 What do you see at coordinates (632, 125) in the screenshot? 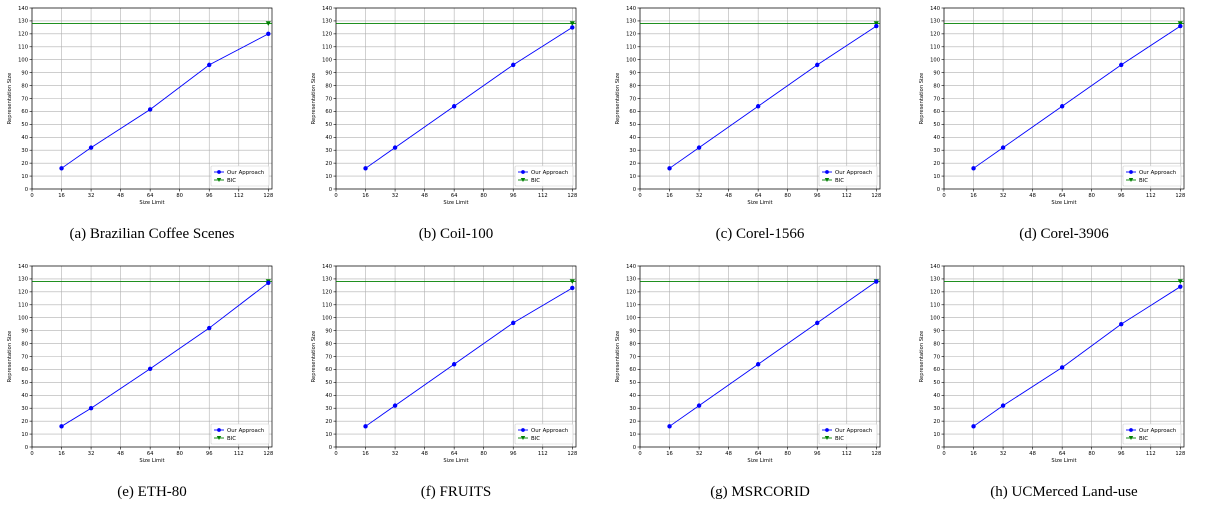
I see `y-tick-label: 50` at bounding box center [632, 125].